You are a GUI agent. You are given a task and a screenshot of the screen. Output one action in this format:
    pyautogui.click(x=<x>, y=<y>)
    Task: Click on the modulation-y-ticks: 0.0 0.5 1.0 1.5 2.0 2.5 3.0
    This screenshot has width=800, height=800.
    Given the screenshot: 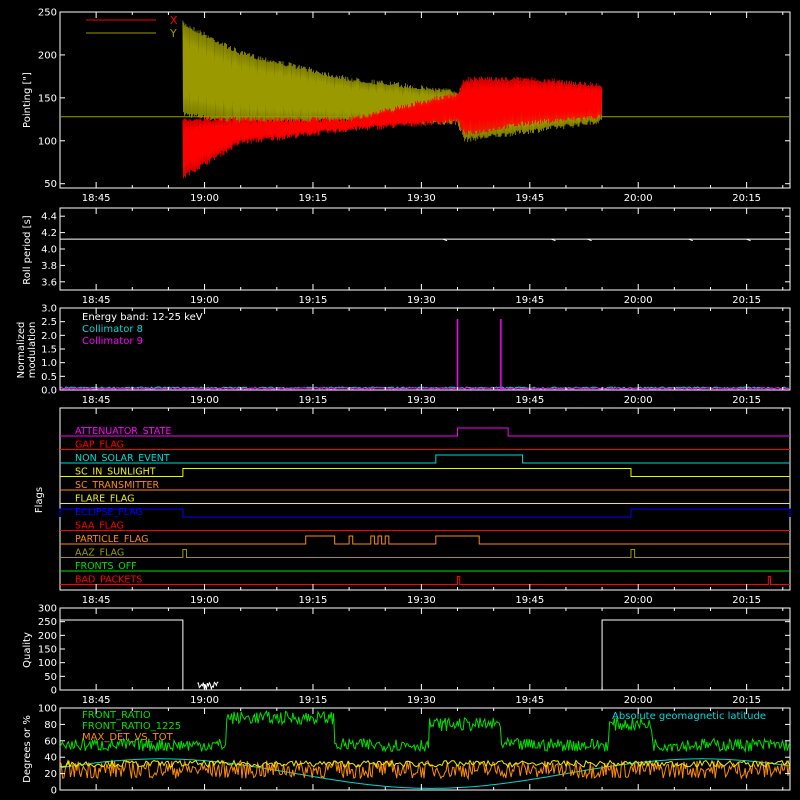 What is the action you would take?
    pyautogui.click(x=415, y=350)
    